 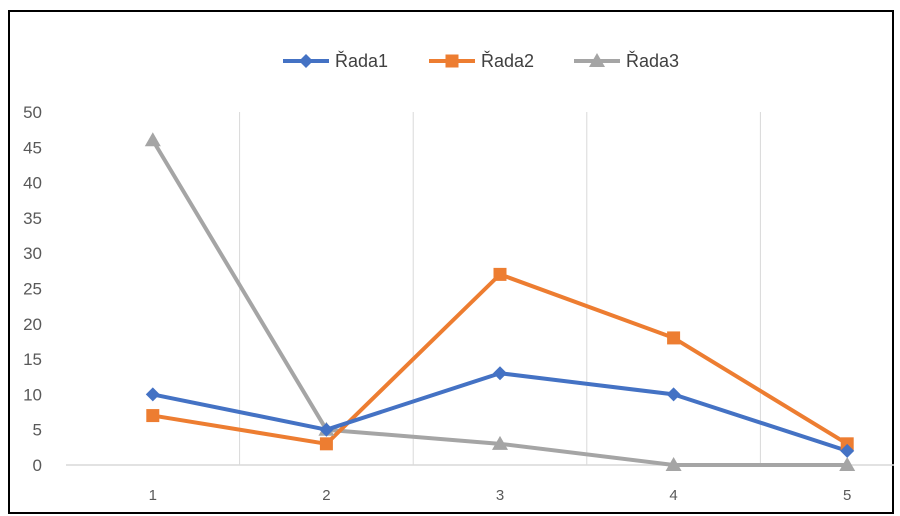 I want to click on x-tick-label: 3, so click(x=500, y=495).